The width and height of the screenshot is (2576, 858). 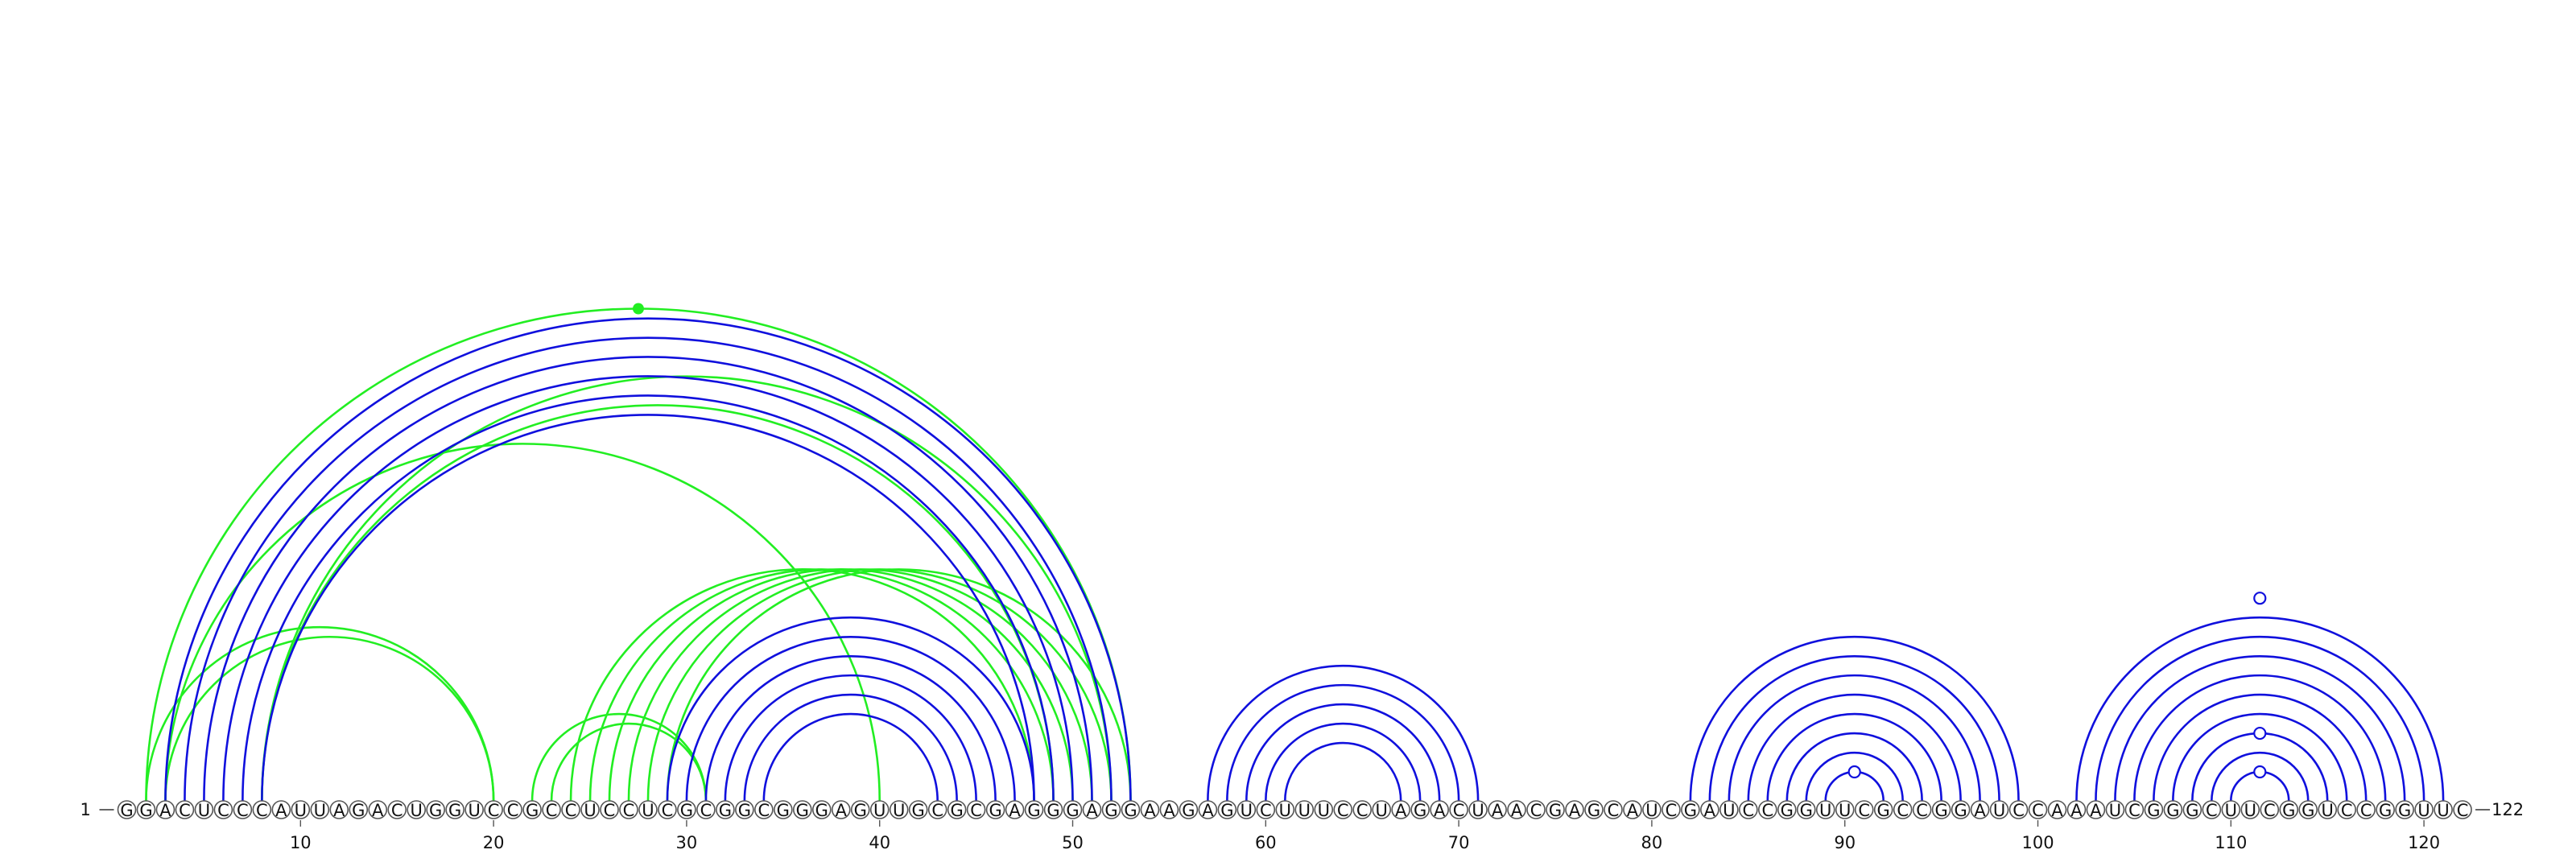 I want to click on nucleotide-19: U, so click(x=474, y=810).